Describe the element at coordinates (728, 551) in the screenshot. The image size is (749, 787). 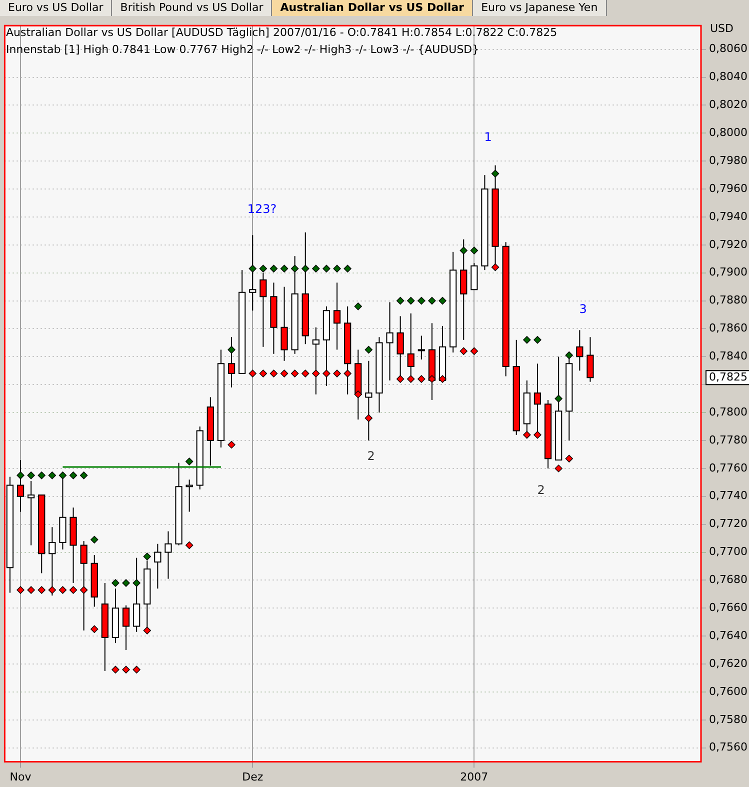
I see `y-tick-label: 0,7700` at that location.